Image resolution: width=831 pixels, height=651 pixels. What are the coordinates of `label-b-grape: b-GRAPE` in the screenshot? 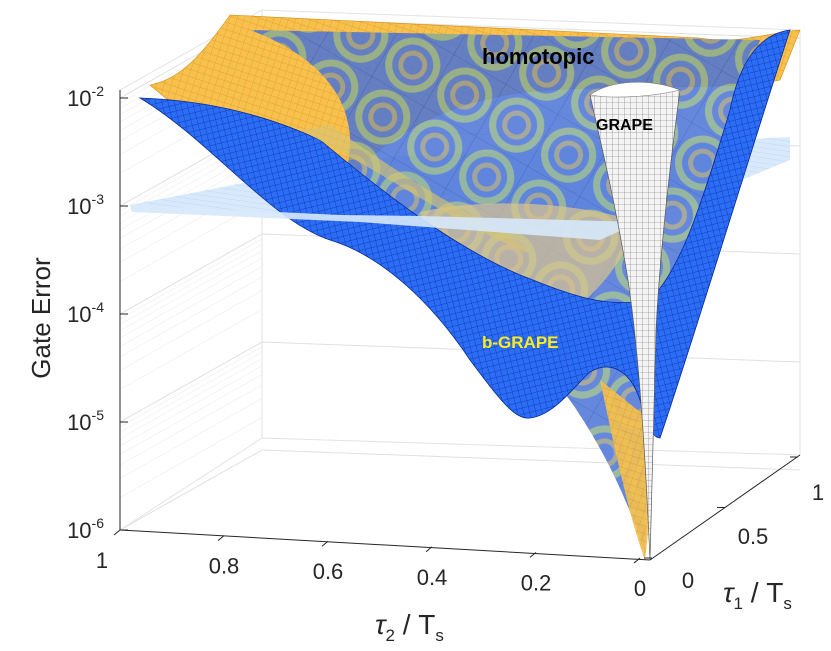 It's located at (520, 342).